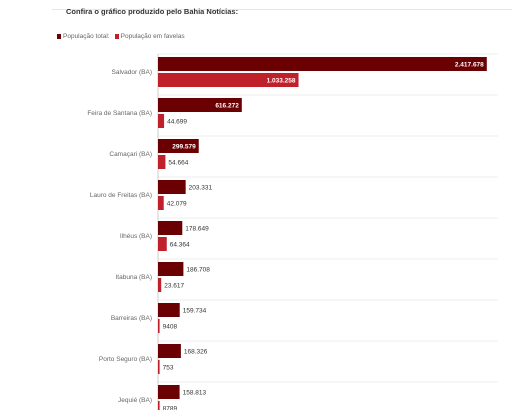  Describe the element at coordinates (132, 72) in the screenshot. I see `category-label: Salvador (BA)` at that location.